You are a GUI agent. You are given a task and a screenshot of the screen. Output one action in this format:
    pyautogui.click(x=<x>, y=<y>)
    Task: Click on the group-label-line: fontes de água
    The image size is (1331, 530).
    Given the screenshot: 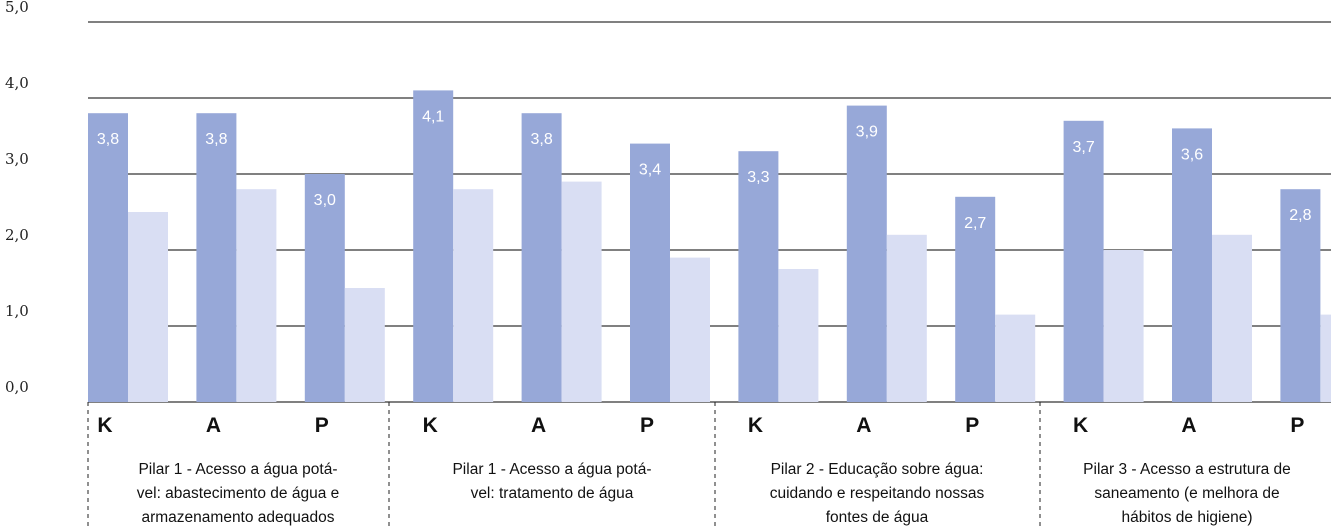 What is the action you would take?
    pyautogui.click(x=877, y=517)
    